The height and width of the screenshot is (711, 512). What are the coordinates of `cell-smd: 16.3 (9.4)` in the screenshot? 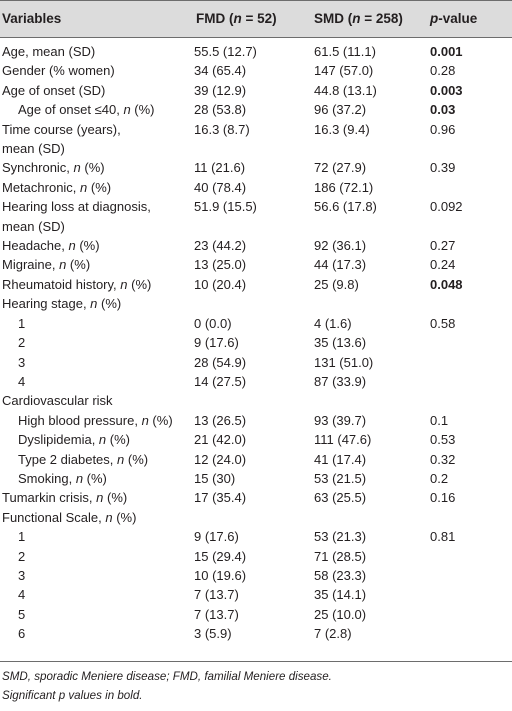 It's located at (342, 129).